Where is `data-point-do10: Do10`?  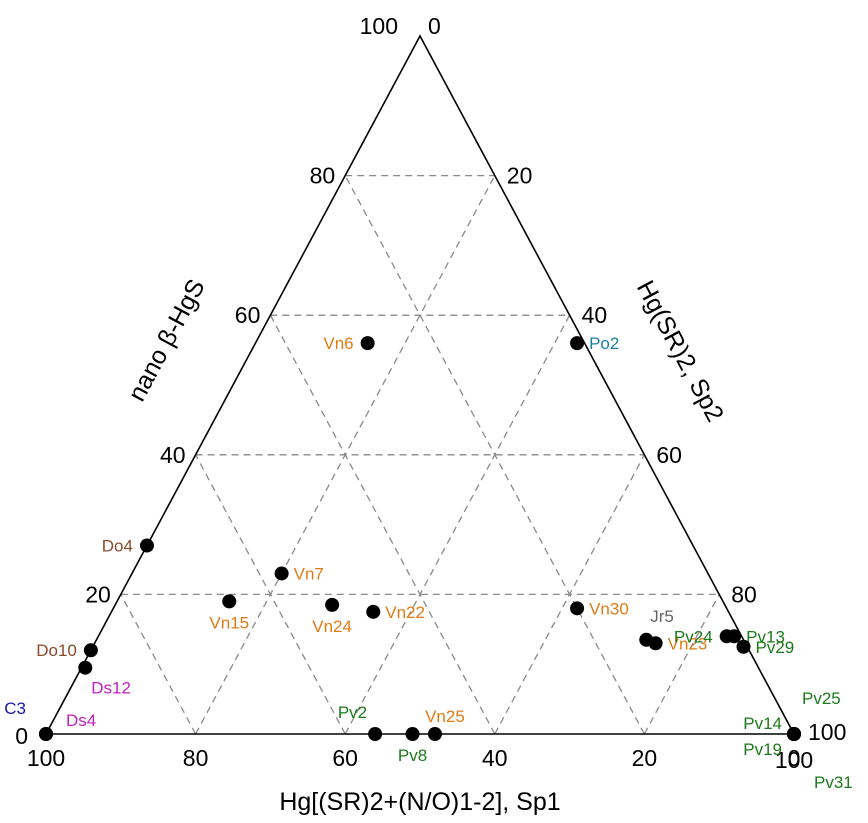
data-point-do10: Do10 is located at coordinates (67, 650).